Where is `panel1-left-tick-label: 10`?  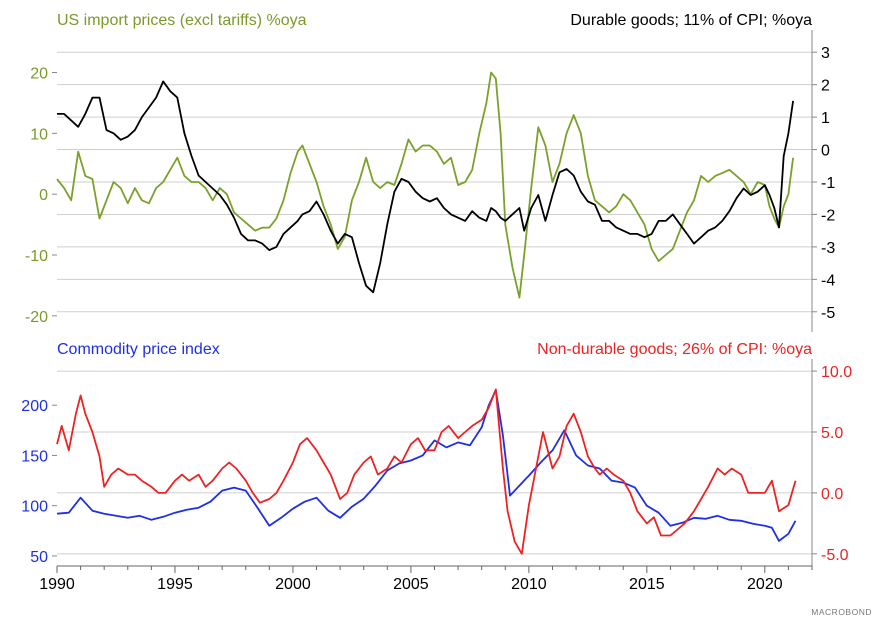
panel1-left-tick-label: 10 is located at coordinates (39, 134).